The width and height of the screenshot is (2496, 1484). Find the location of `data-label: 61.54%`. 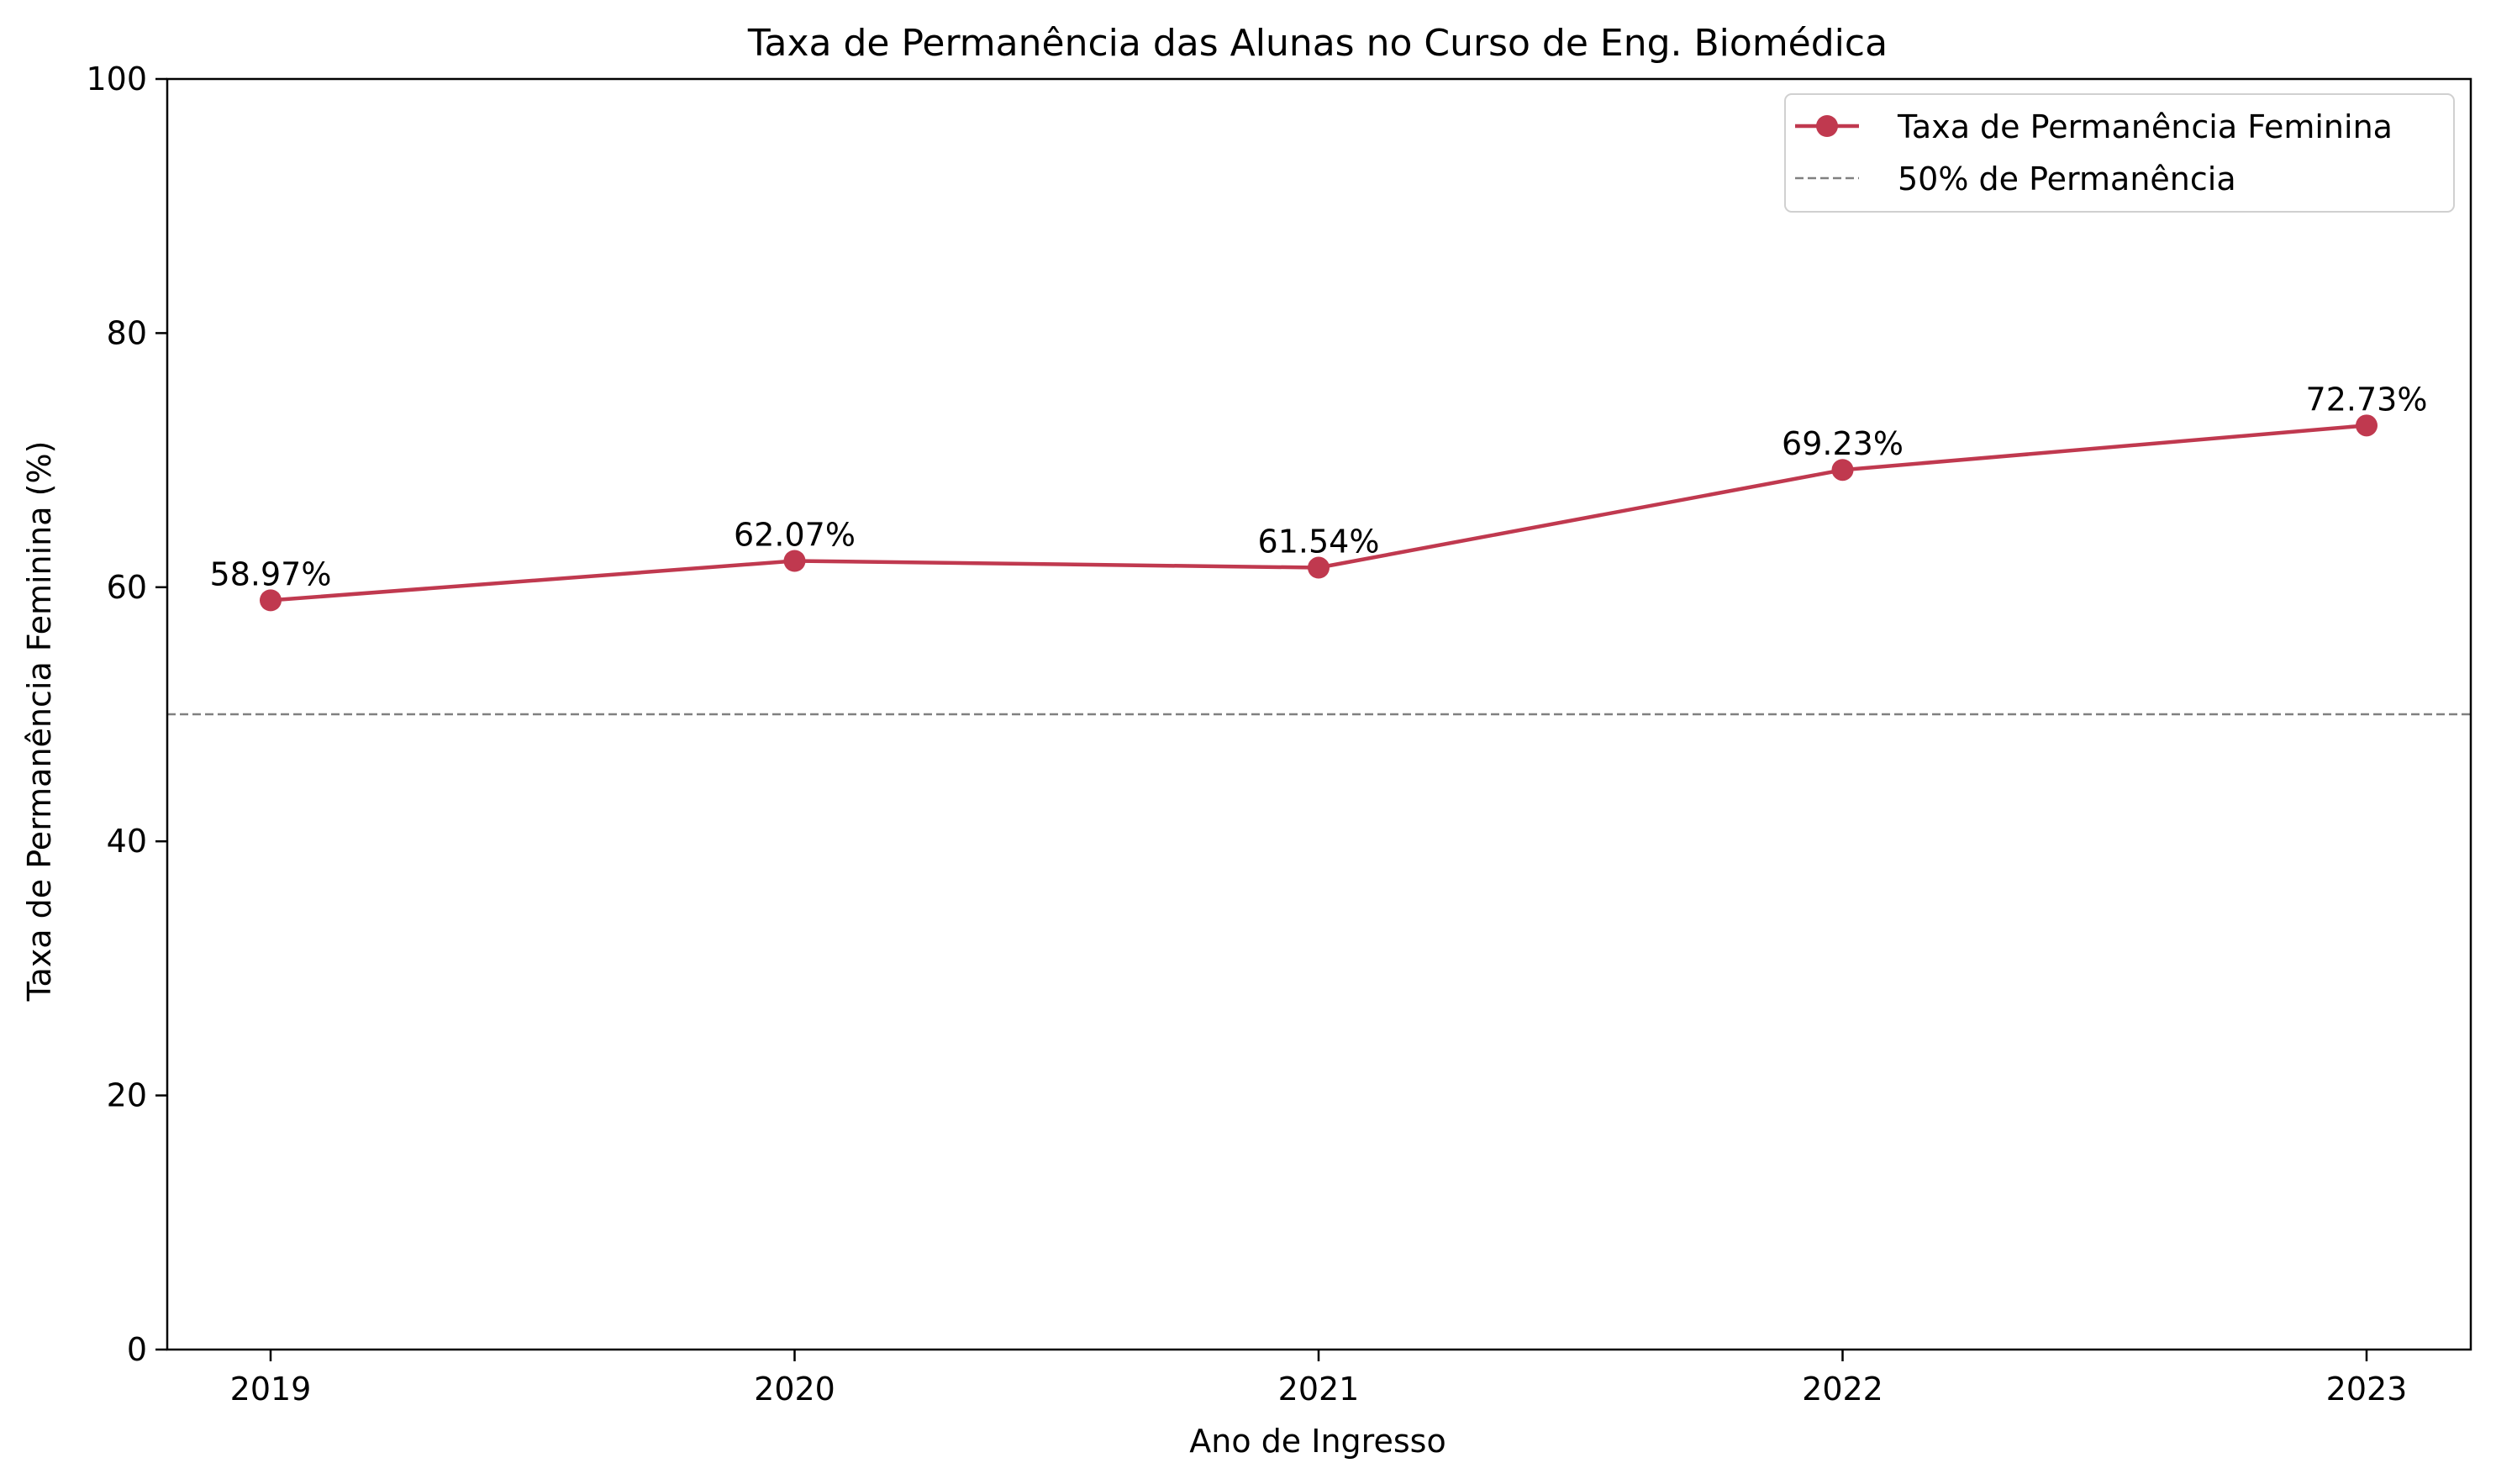

data-label: 61.54% is located at coordinates (1319, 542).